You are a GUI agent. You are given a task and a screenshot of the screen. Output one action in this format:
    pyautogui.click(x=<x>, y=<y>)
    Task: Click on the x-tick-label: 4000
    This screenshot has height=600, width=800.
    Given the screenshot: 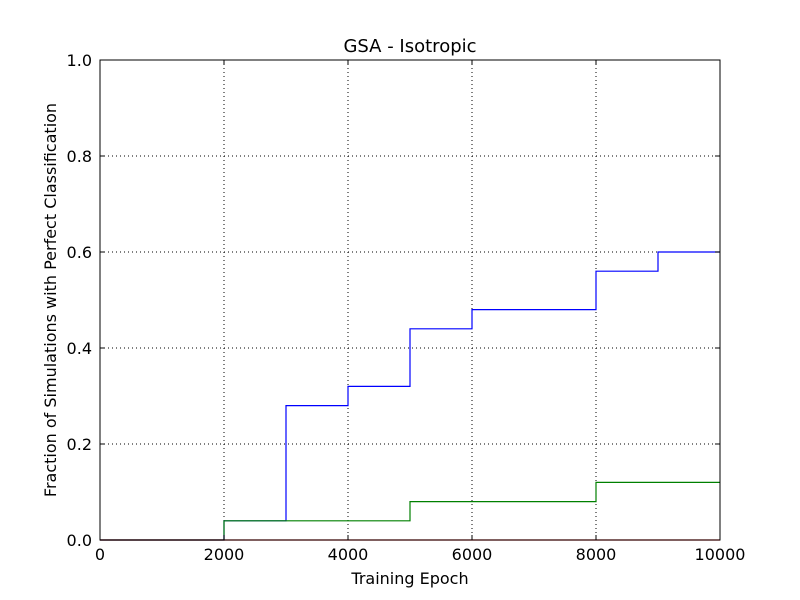 What is the action you would take?
    pyautogui.click(x=348, y=554)
    